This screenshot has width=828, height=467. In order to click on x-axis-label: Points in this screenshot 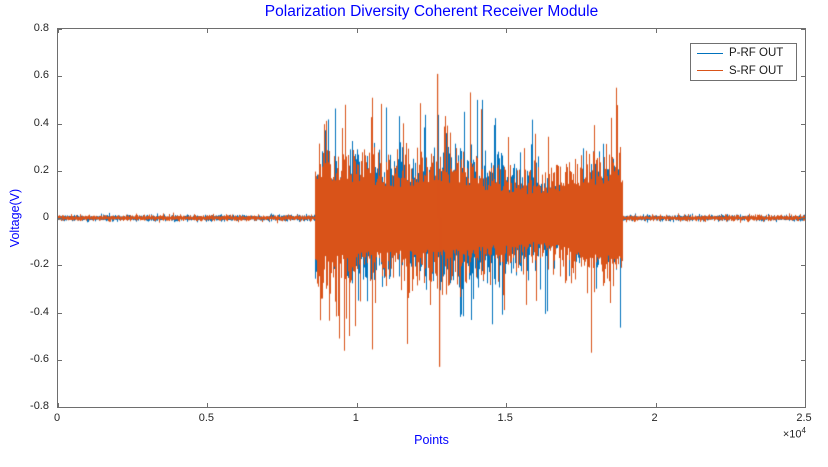, I will do `click(431, 440)`.